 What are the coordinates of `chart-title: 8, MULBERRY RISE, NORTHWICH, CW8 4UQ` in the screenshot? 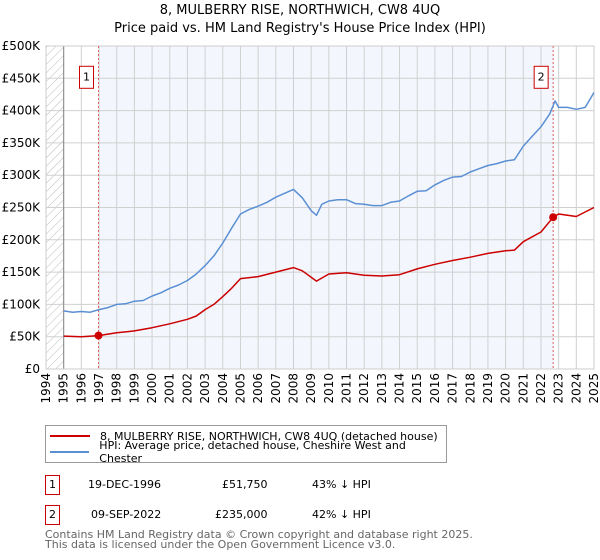 It's located at (300, 10).